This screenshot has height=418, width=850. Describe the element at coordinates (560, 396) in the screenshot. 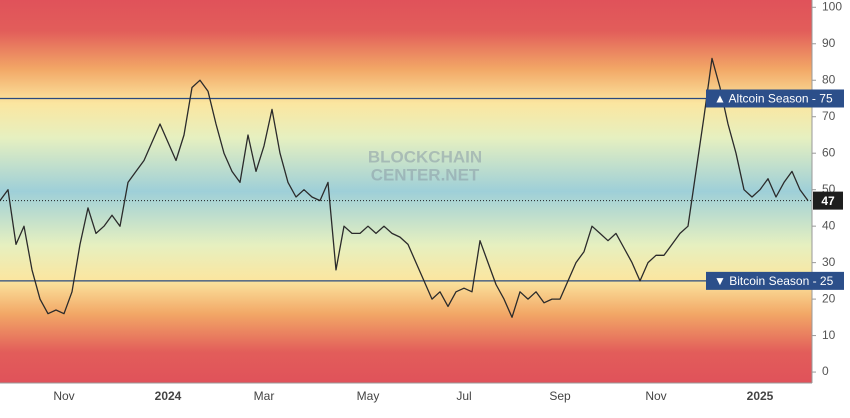

I see `x-tick-label: Sep` at that location.